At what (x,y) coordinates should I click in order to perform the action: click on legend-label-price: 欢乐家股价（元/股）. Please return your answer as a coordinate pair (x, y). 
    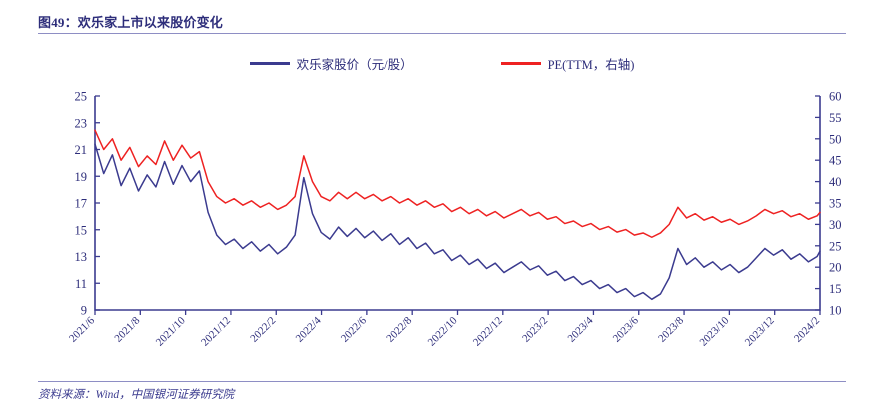
    Looking at the image, I should click on (354, 64).